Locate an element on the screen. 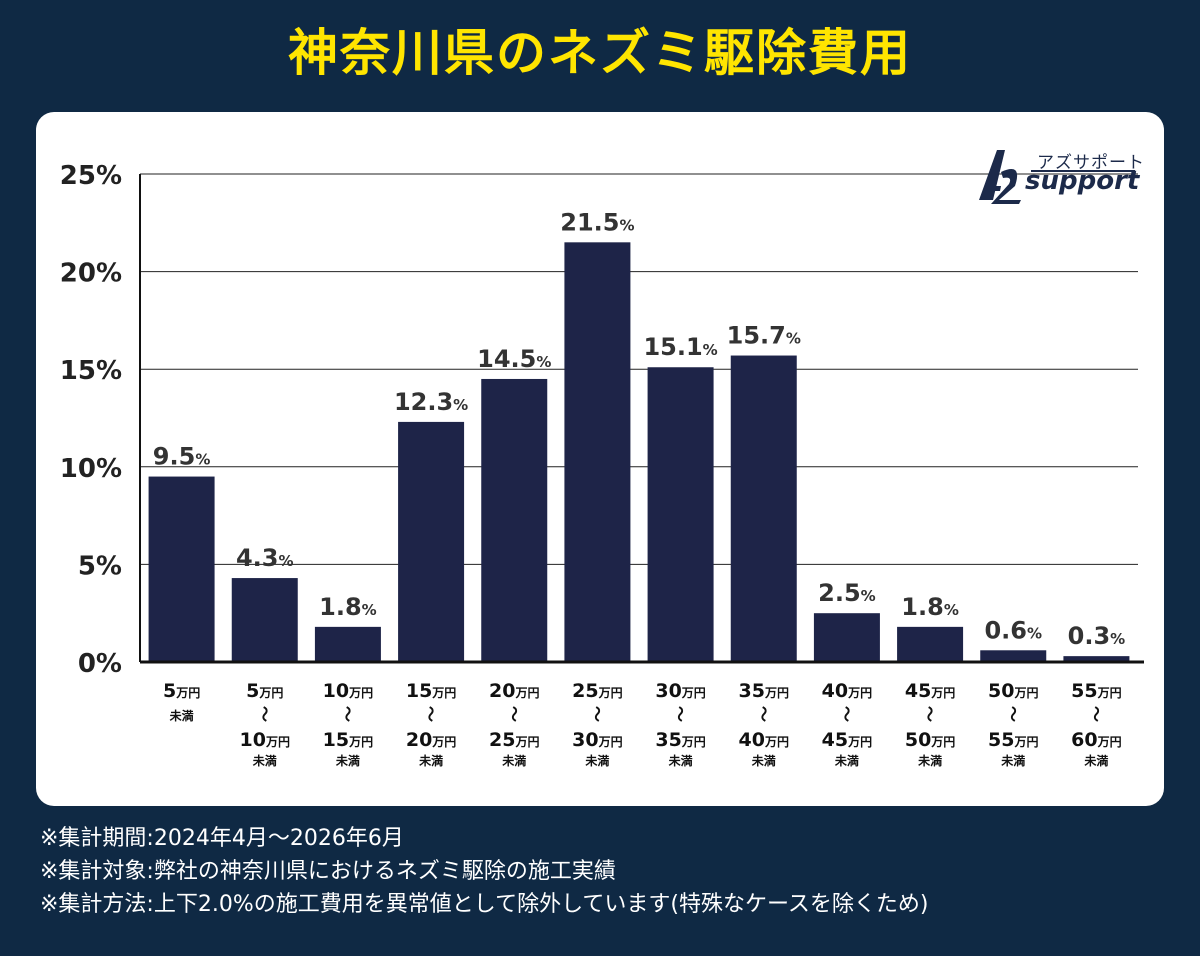 Image resolution: width=1200 pixels, height=956 pixels. az-logo-icon is located at coordinates (1000, 177).